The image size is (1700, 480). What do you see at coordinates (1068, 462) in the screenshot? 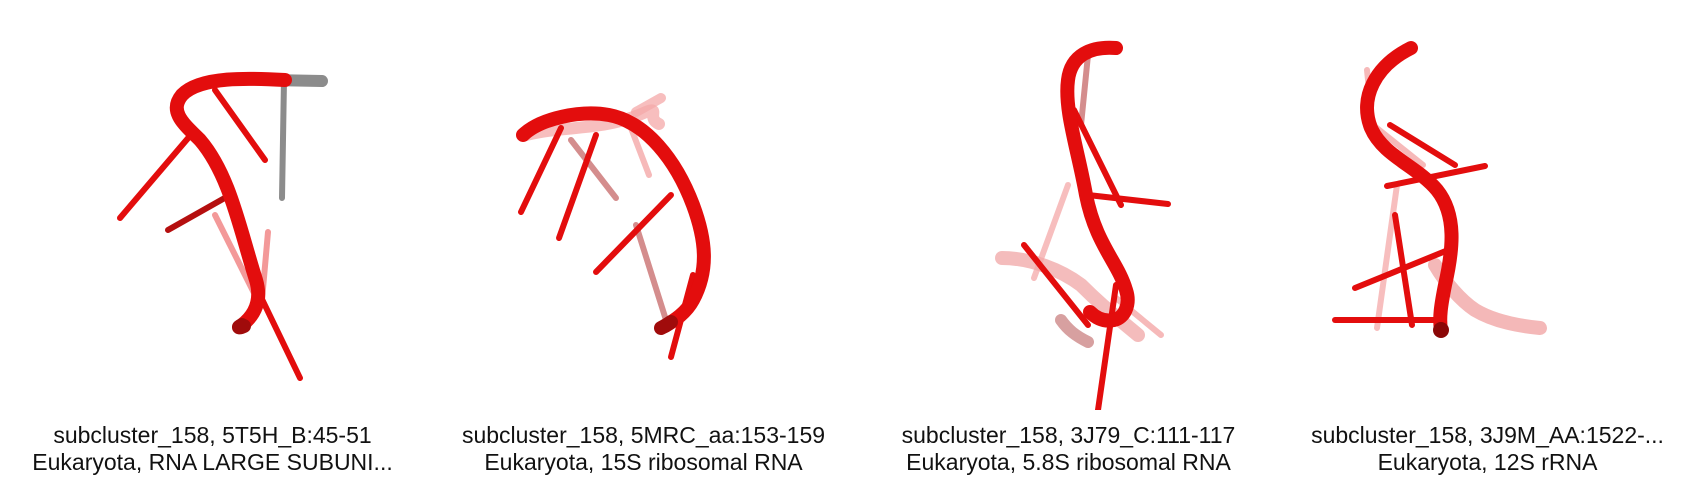
I see `structure-subtitle: Eukaryota, 5.8S ribosomal RNA` at bounding box center [1068, 462].